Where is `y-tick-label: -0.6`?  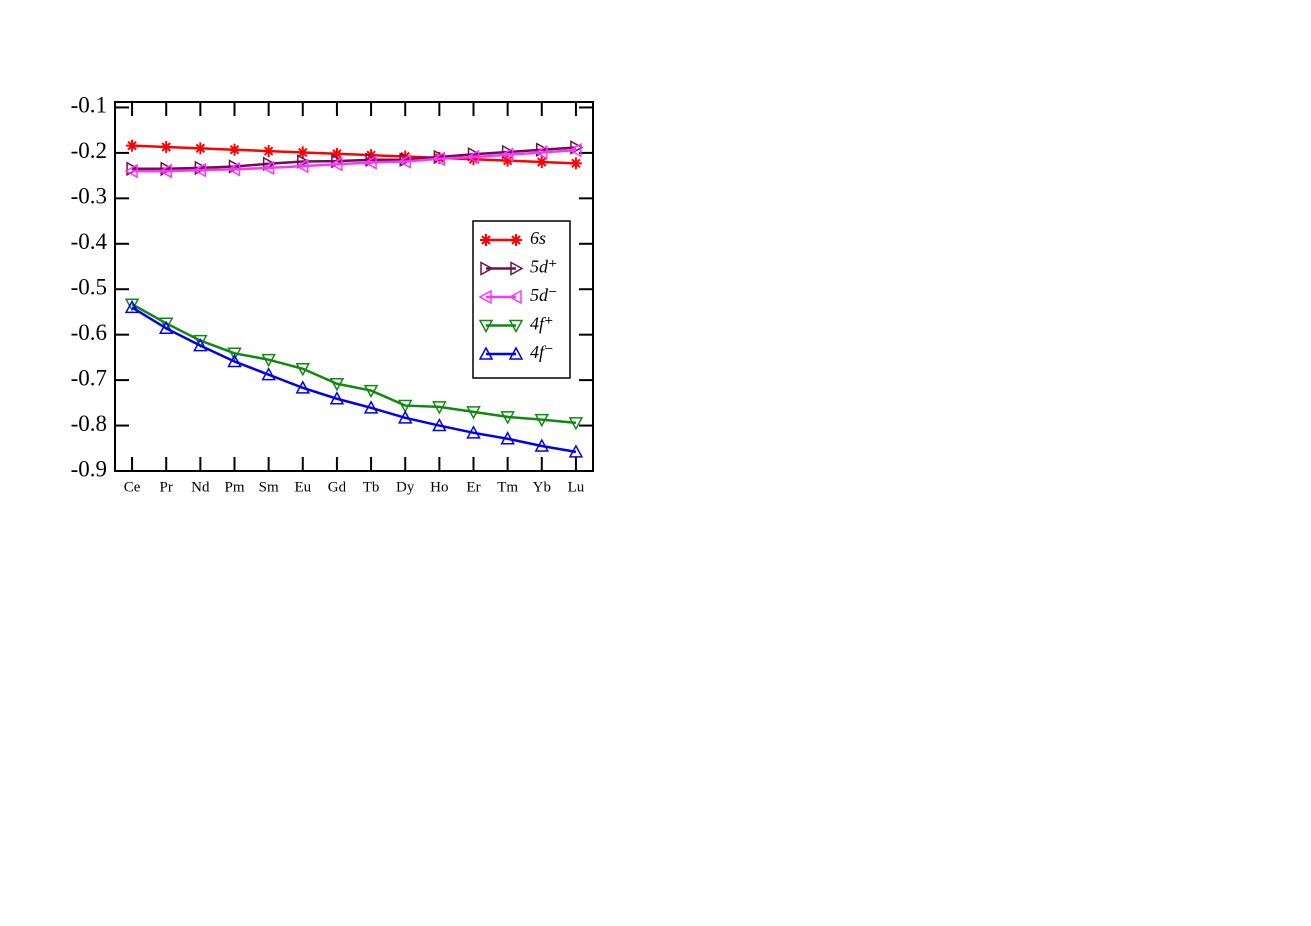 y-tick-label: -0.6 is located at coordinates (89, 332).